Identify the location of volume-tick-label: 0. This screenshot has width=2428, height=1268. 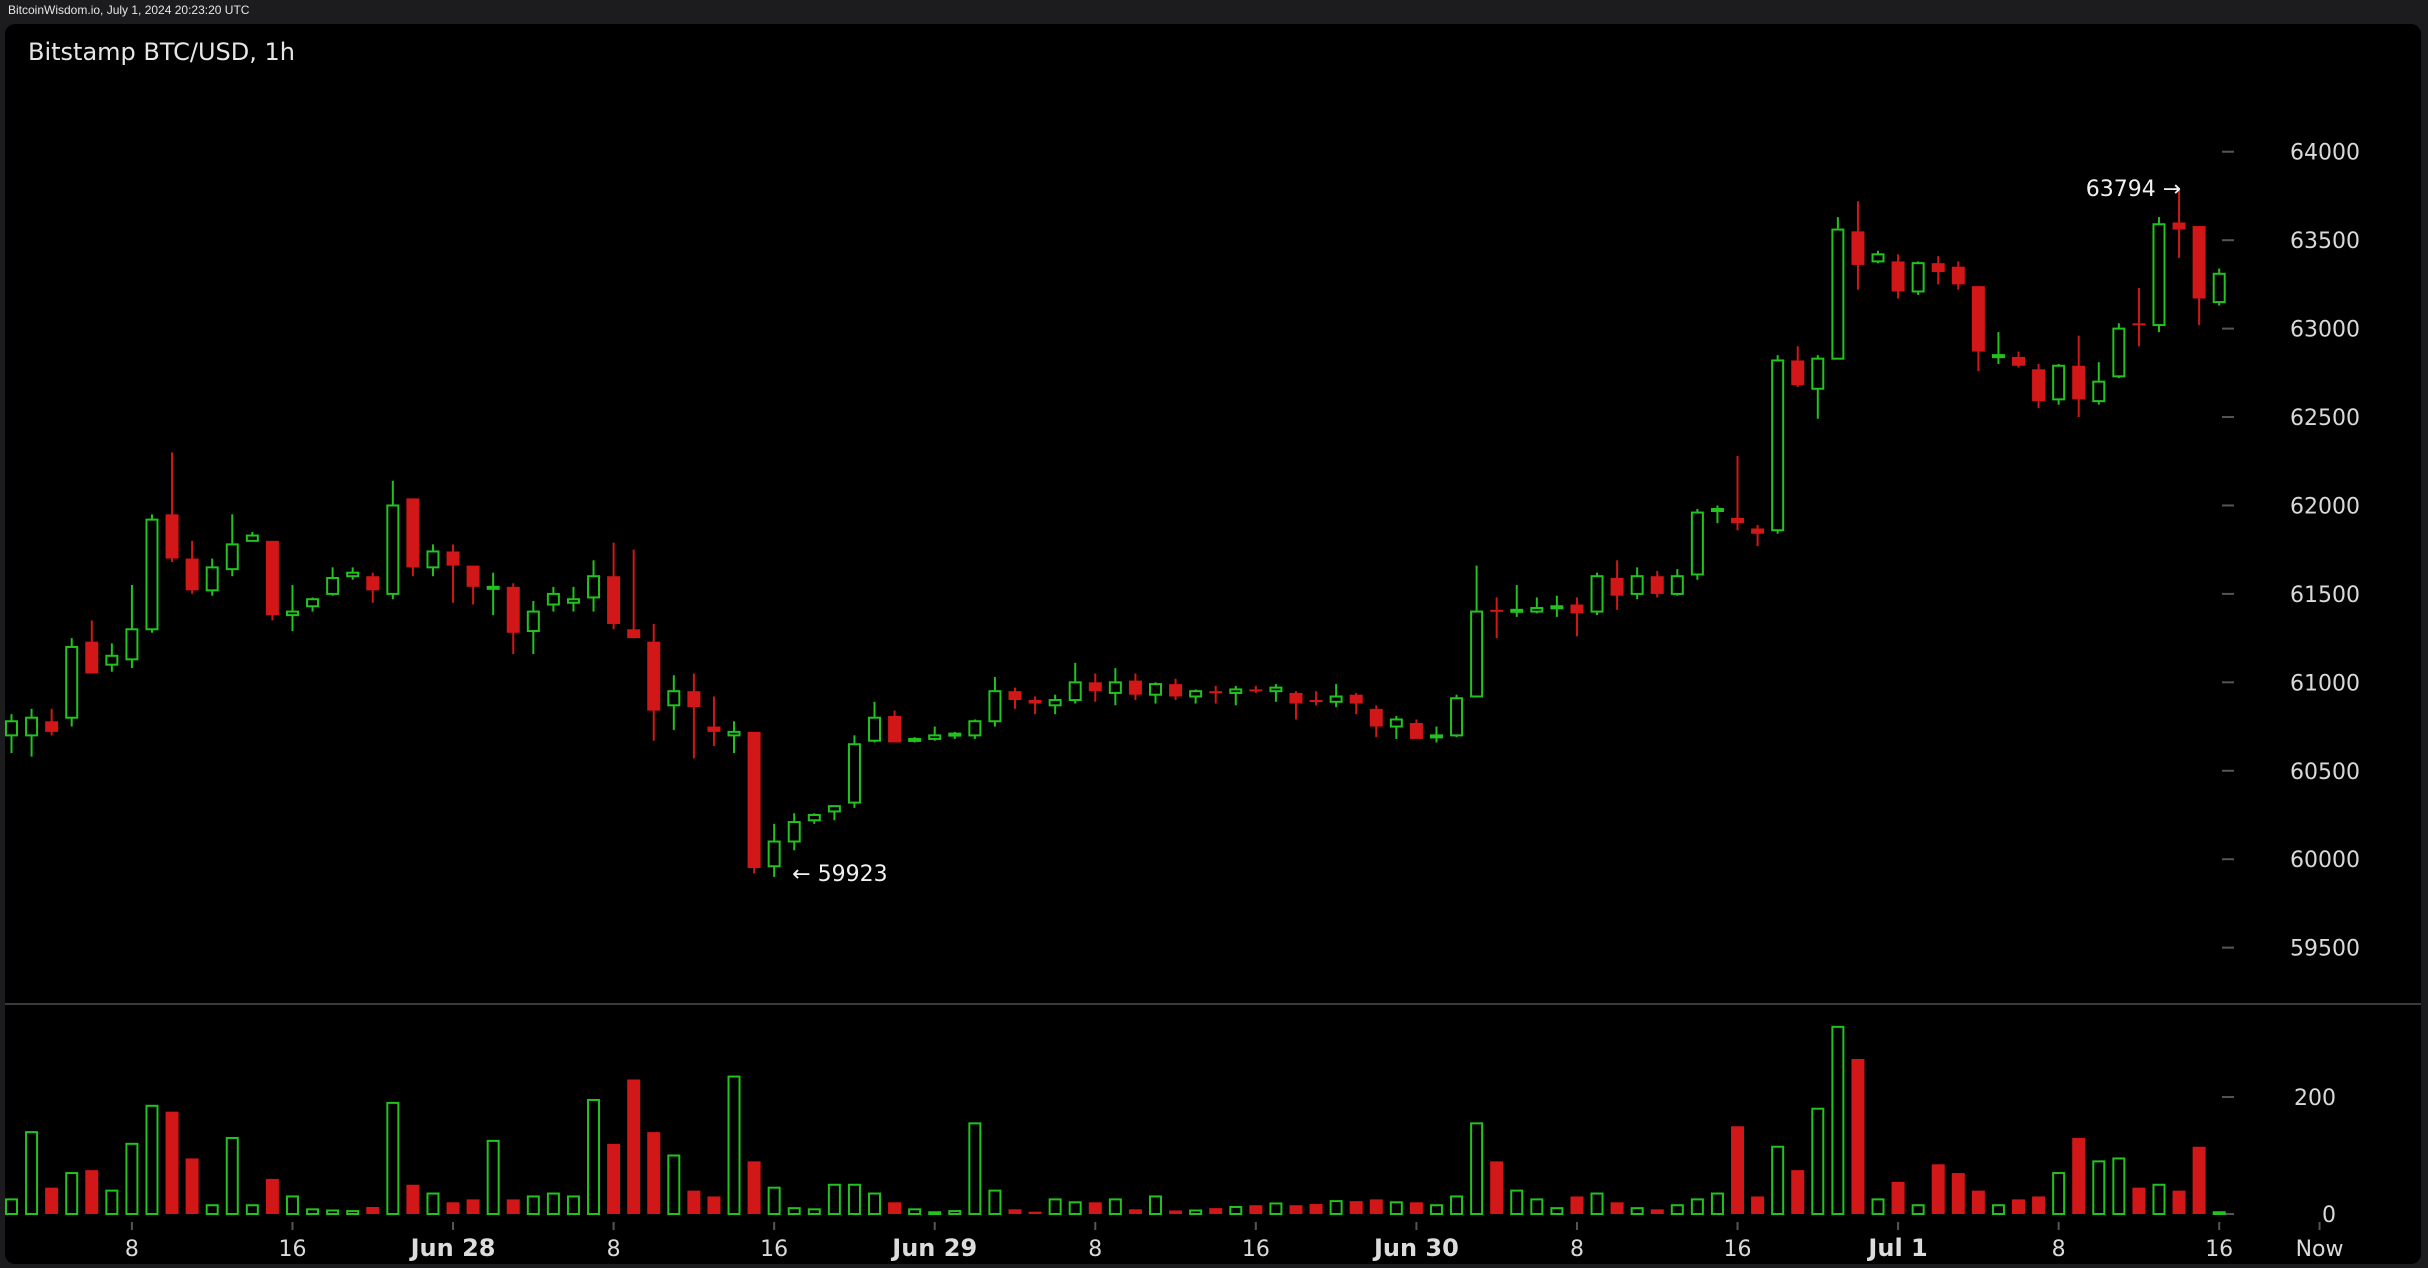
(2329, 1215).